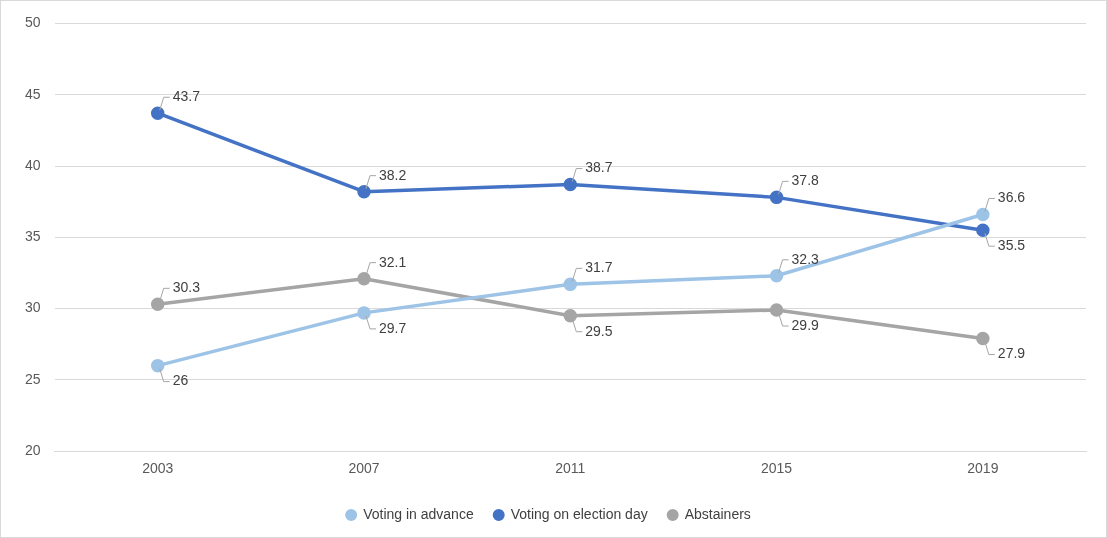 The height and width of the screenshot is (538, 1107). I want to click on data-label: 36.6, so click(1011, 197).